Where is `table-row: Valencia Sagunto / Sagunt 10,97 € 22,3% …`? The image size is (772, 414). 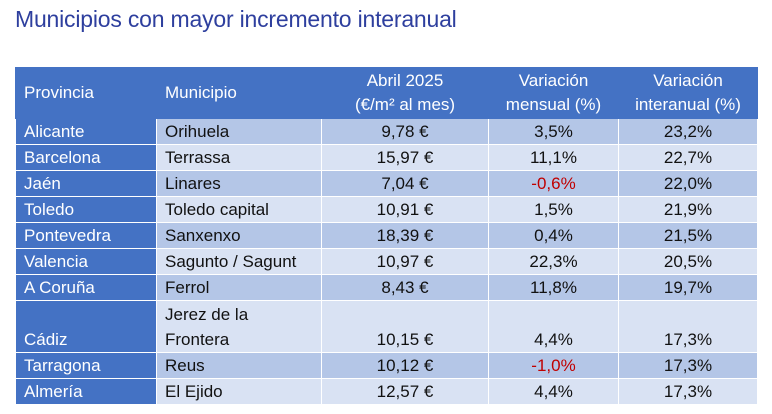
table-row: Valencia Sagunto / Sagunt 10,97 € 22,3% … is located at coordinates (386, 261).